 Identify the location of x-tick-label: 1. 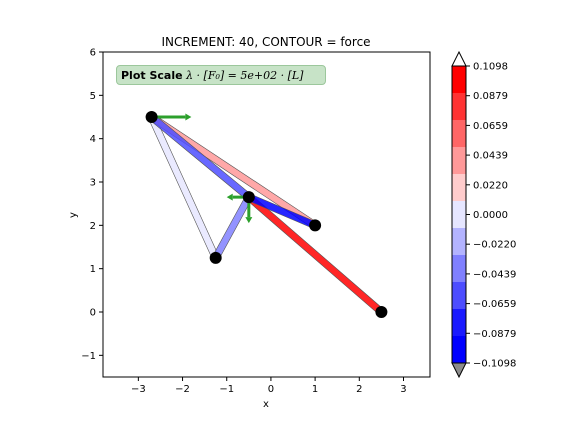
(315, 389).